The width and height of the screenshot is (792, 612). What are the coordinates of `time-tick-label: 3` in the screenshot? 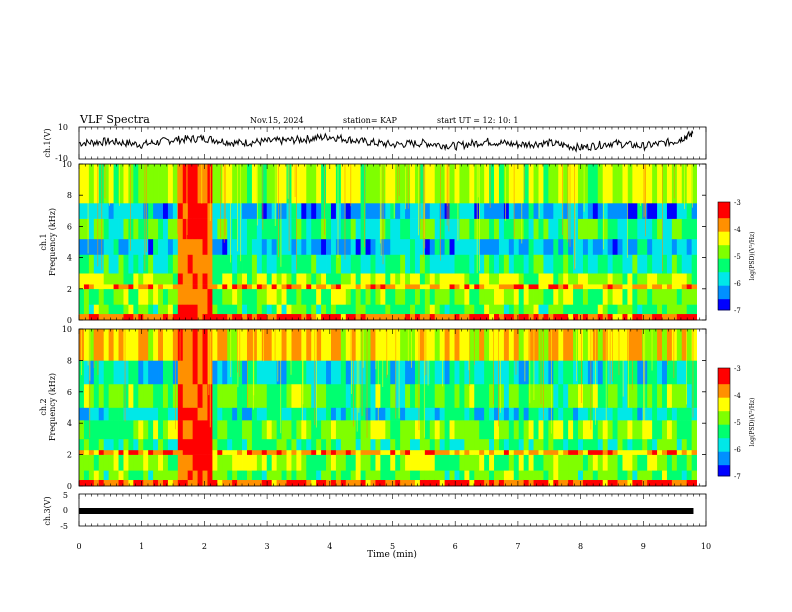 It's located at (267, 546).